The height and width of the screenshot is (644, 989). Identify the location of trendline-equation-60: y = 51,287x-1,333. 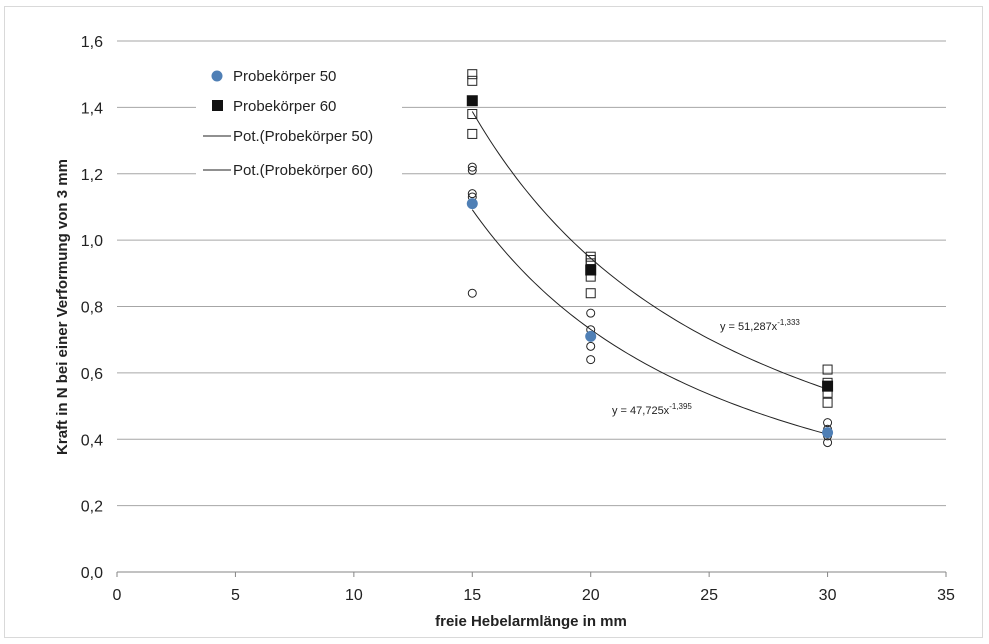
(760, 325).